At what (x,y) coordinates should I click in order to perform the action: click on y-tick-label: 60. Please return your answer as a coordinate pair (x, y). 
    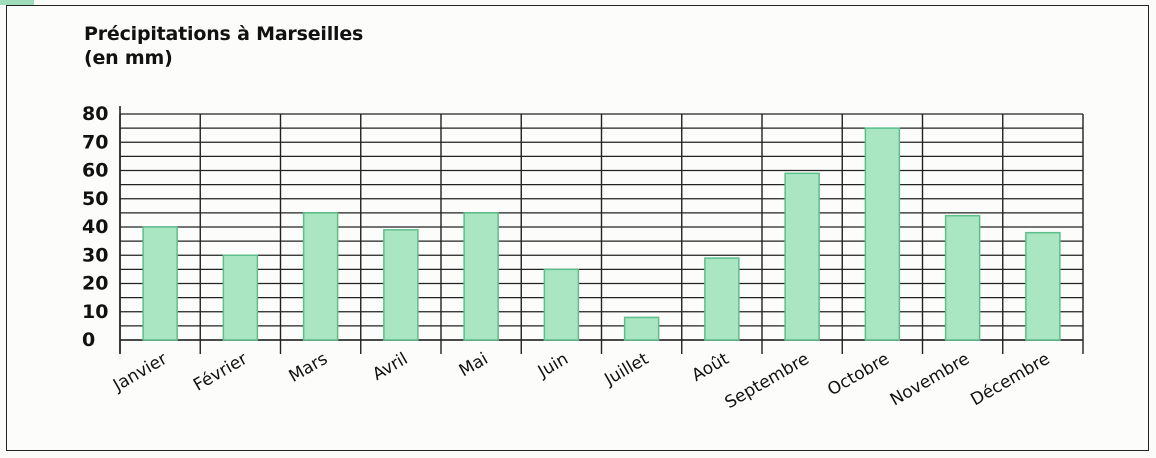
    Looking at the image, I should click on (95, 171).